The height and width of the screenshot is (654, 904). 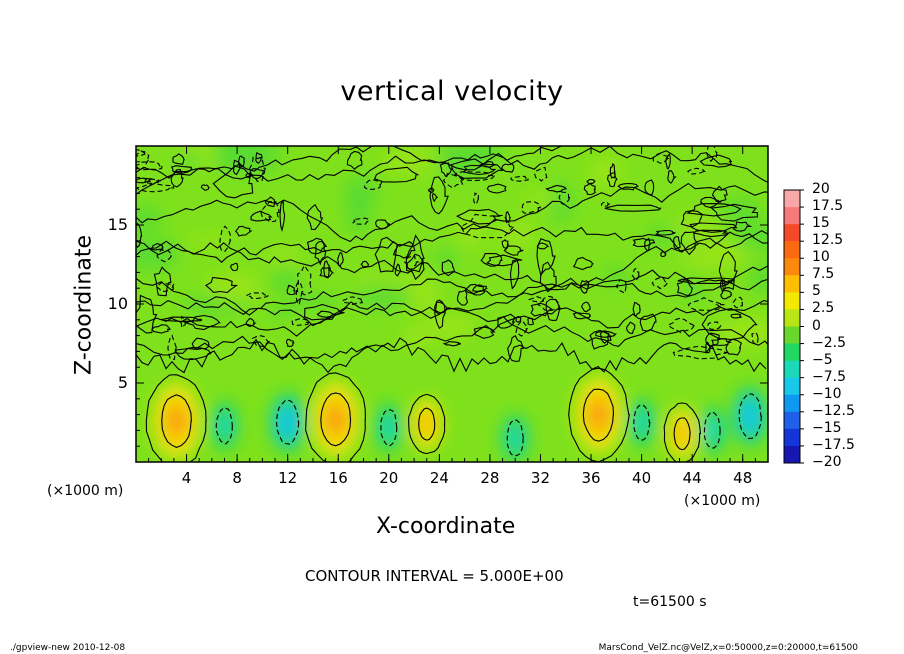 I want to click on x-tick-label: 16, so click(x=338, y=478).